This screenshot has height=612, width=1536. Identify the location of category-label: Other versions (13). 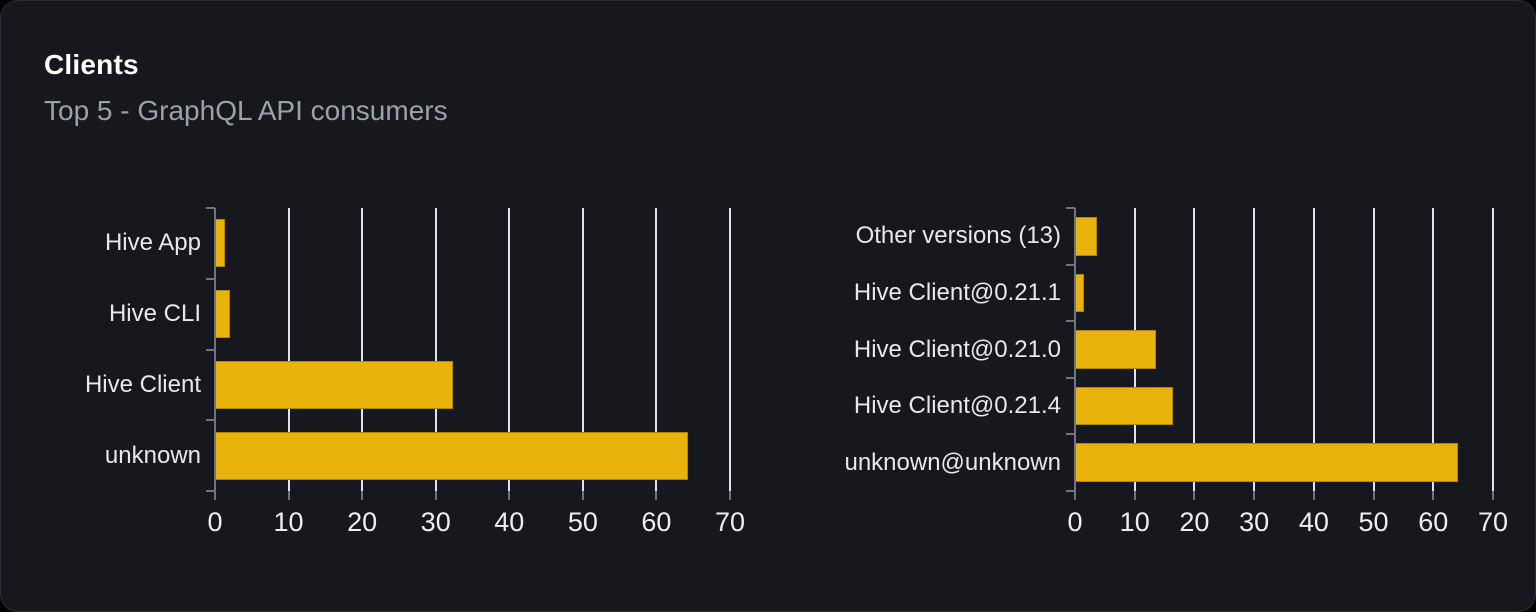
(958, 236).